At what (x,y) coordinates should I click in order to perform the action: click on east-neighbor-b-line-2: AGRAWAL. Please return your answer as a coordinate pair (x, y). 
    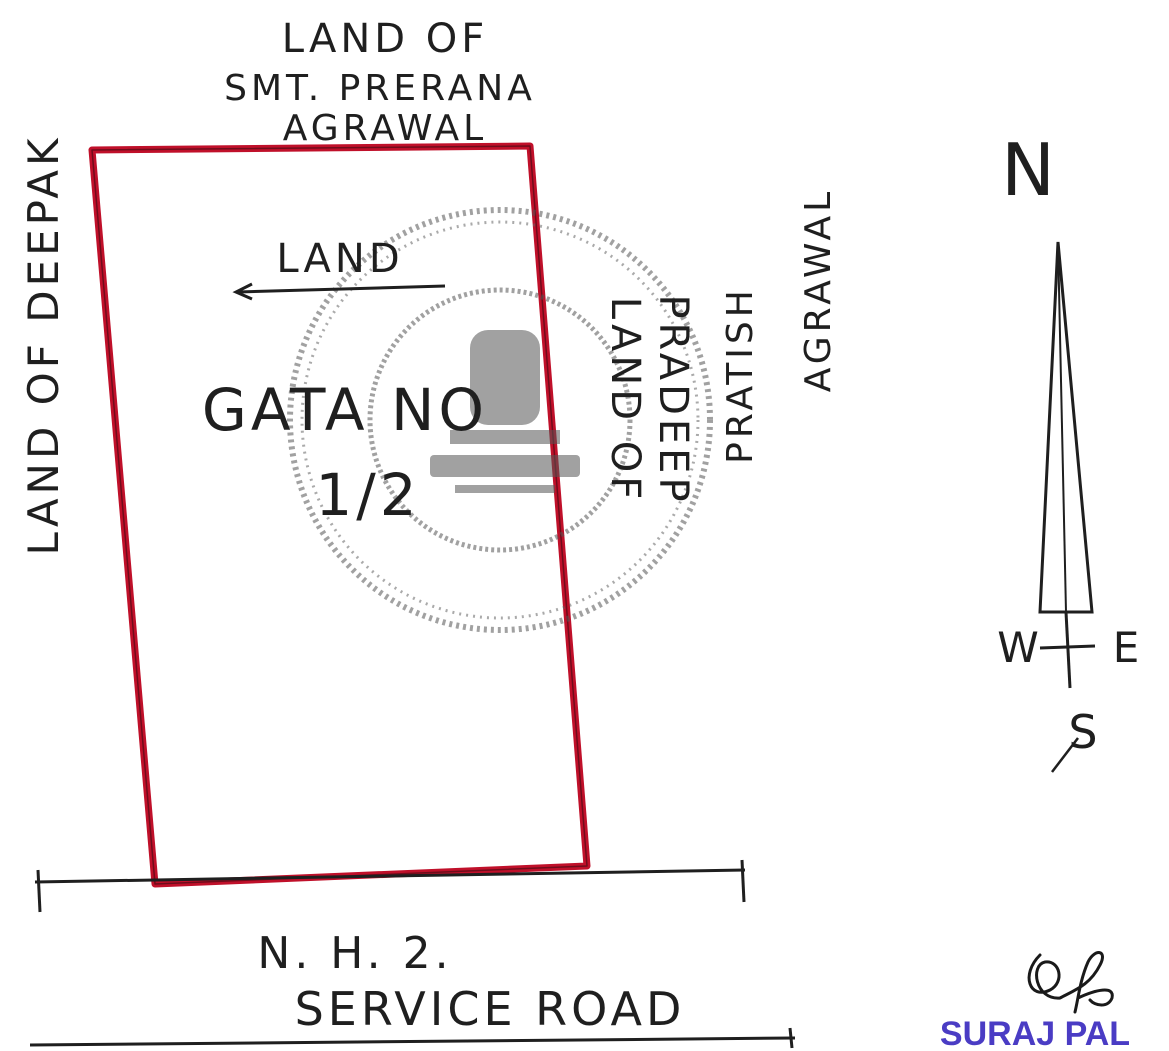
    Looking at the image, I should click on (818, 290).